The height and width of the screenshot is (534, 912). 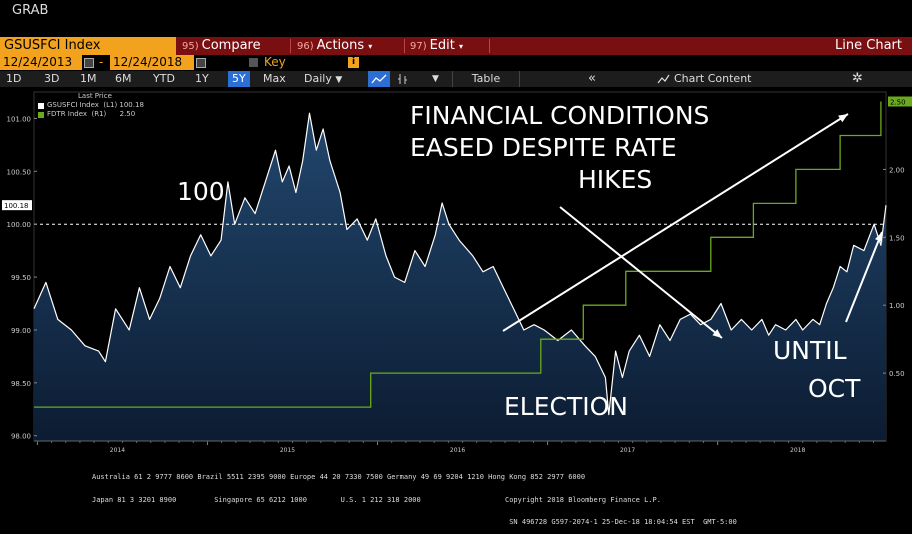 What do you see at coordinates (123, 78) in the screenshot?
I see `range-button-6m: 6M` at bounding box center [123, 78].